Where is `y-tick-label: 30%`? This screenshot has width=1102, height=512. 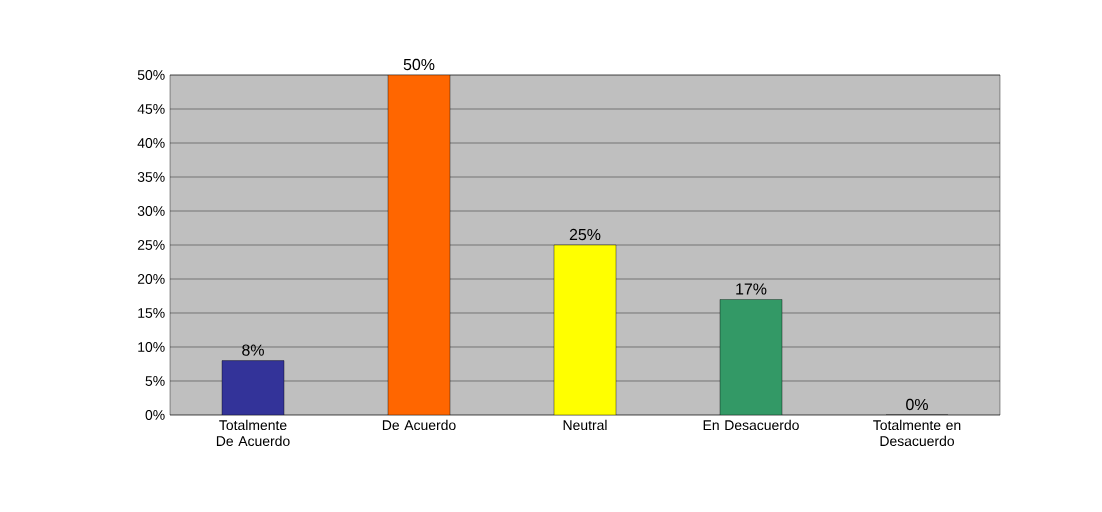 y-tick-label: 30% is located at coordinates (151, 211).